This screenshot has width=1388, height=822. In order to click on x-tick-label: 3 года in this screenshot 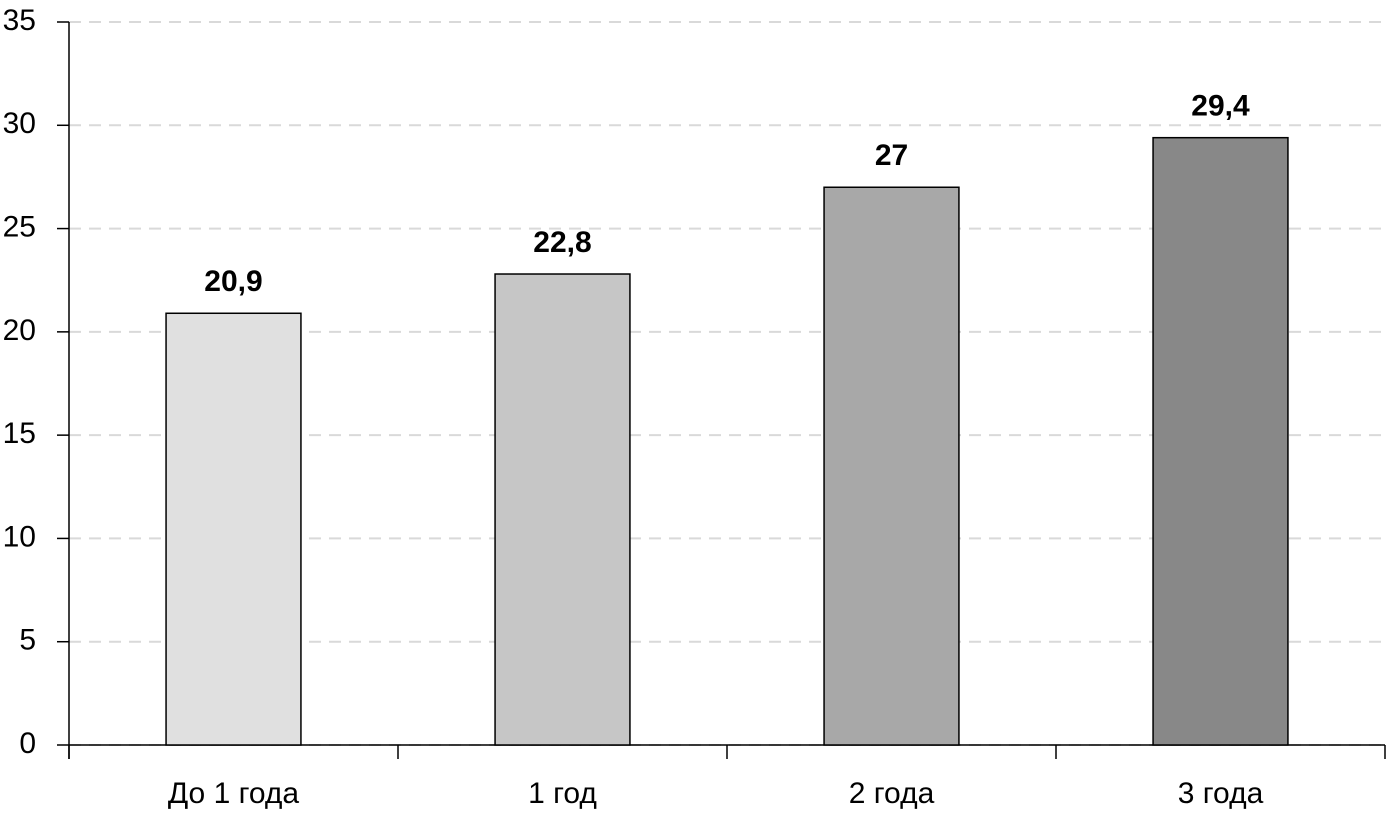, I will do `click(1221, 793)`.